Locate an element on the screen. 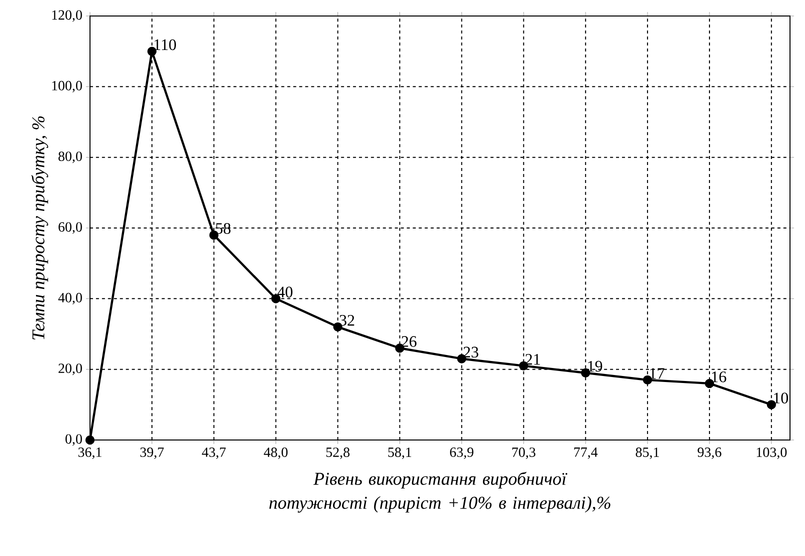  y-axis-title: Темпи приросту прибутку, % is located at coordinates (39, 228).